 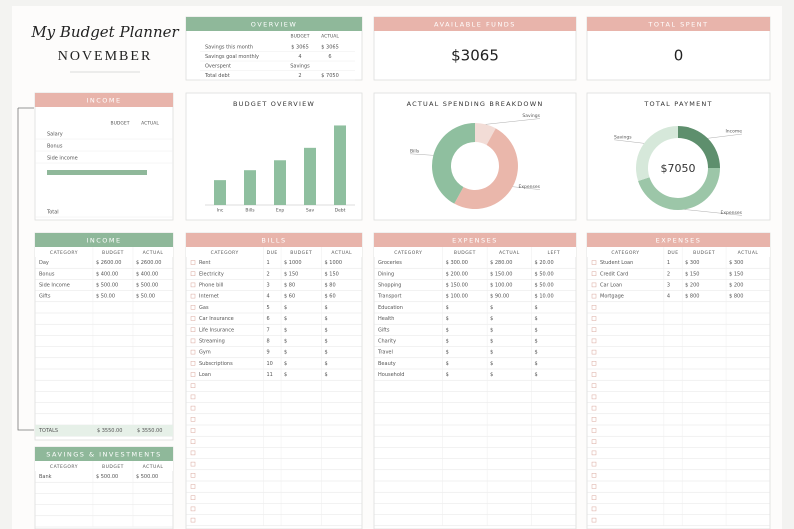 I want to click on segment-label: Savings, so click(x=531, y=116).